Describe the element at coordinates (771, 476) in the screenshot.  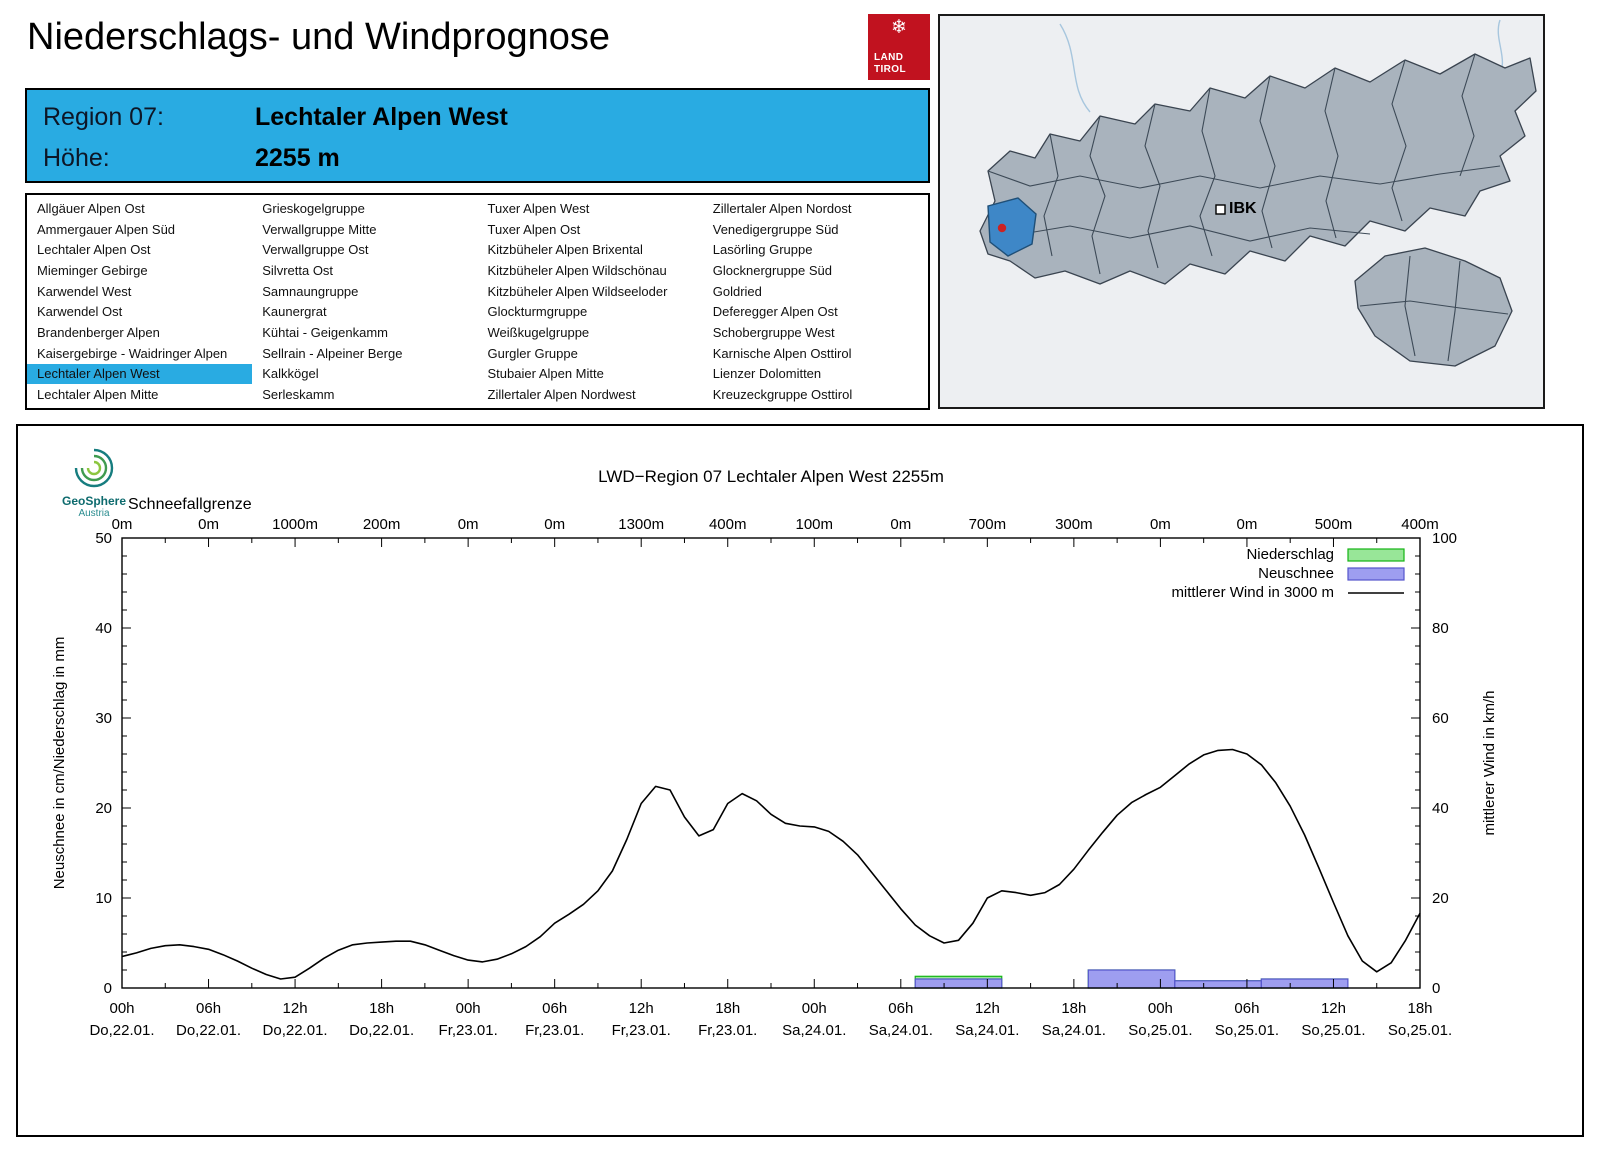
I see `svg-text:LWD−Region 07 Lechtaler Alpen: LWD−Region 07 Lechtaler Alpen West 2255m` at that location.